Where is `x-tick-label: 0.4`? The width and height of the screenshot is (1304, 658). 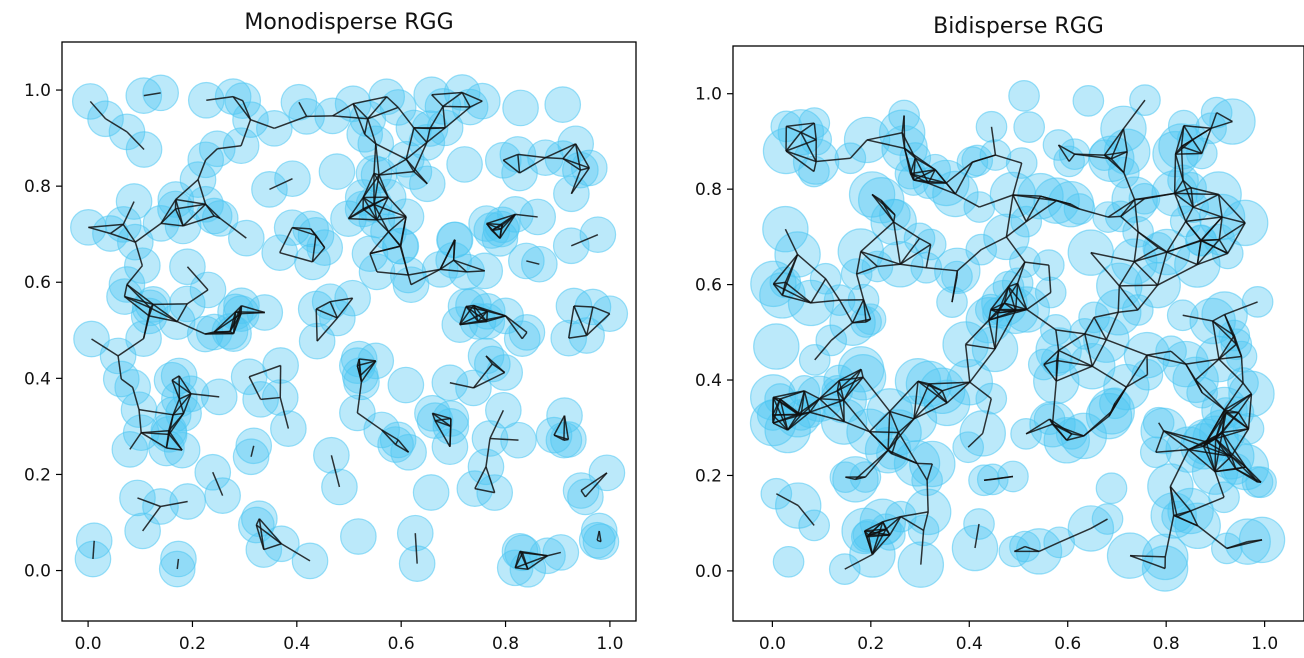 x-tick-label: 0.4 is located at coordinates (969, 644).